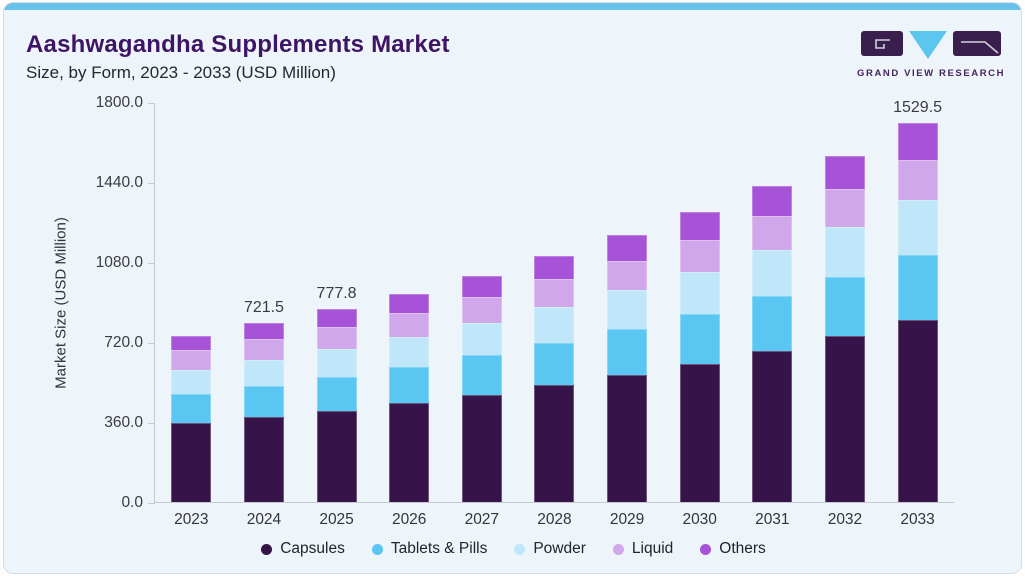 The height and width of the screenshot is (576, 1025). I want to click on legend-label: Powder, so click(559, 548).